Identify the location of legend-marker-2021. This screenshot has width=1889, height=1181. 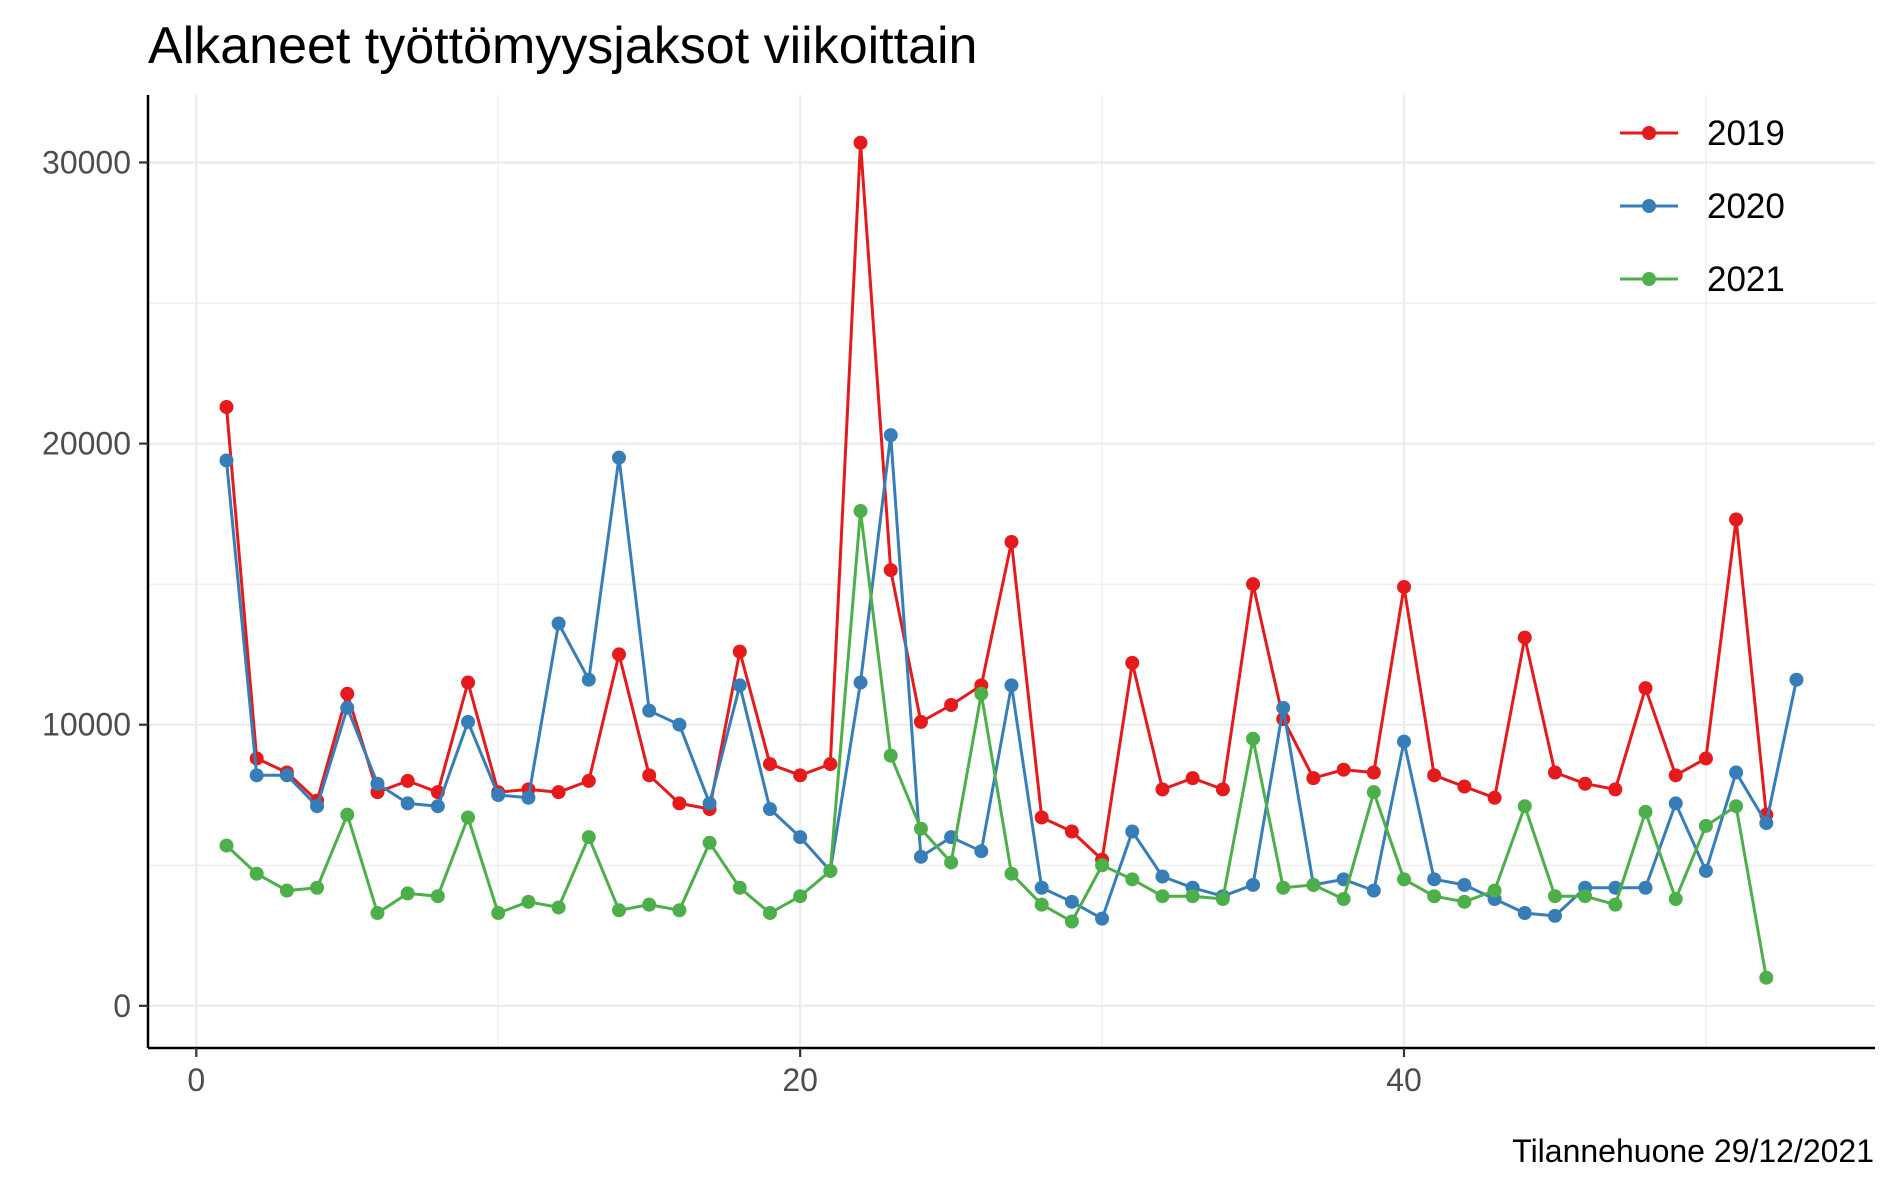
(1649, 279).